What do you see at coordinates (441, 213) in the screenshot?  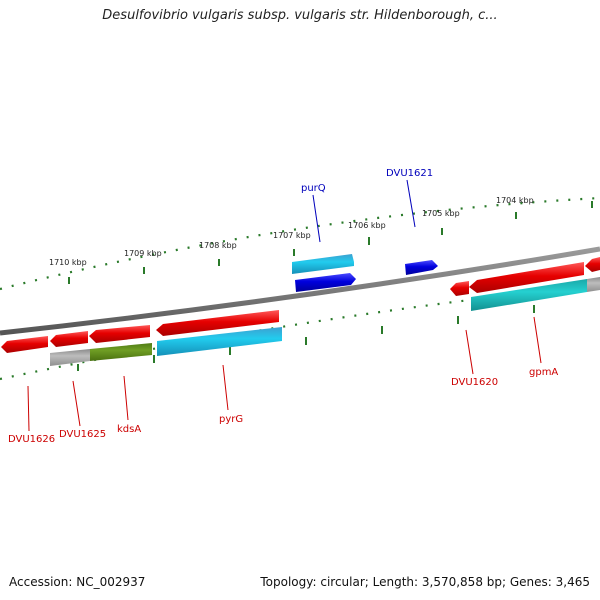 I see `tick-label-1705: 1705 kbp` at bounding box center [441, 213].